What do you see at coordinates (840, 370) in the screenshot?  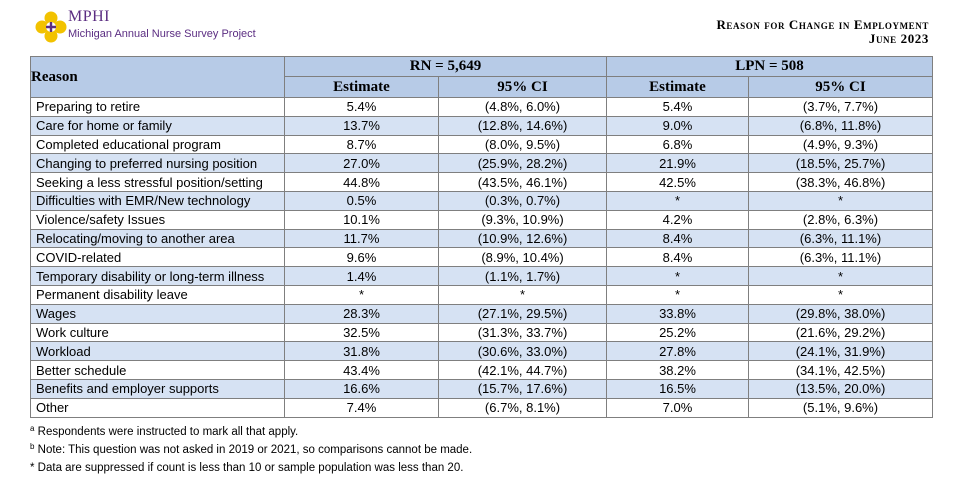 I see `lpn-ci-cell: (34.1%, 42.5%)` at bounding box center [840, 370].